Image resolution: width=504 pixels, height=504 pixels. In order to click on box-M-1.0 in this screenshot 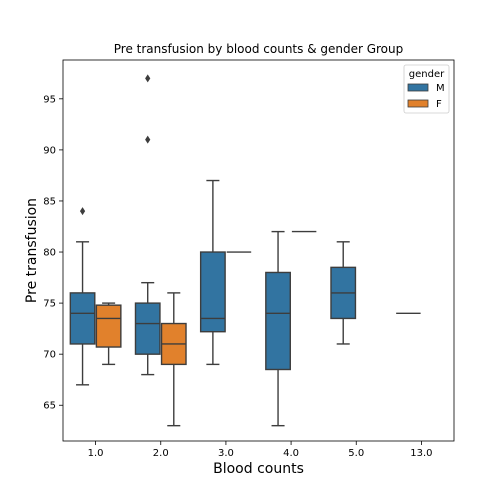, I will do `click(82, 296)`.